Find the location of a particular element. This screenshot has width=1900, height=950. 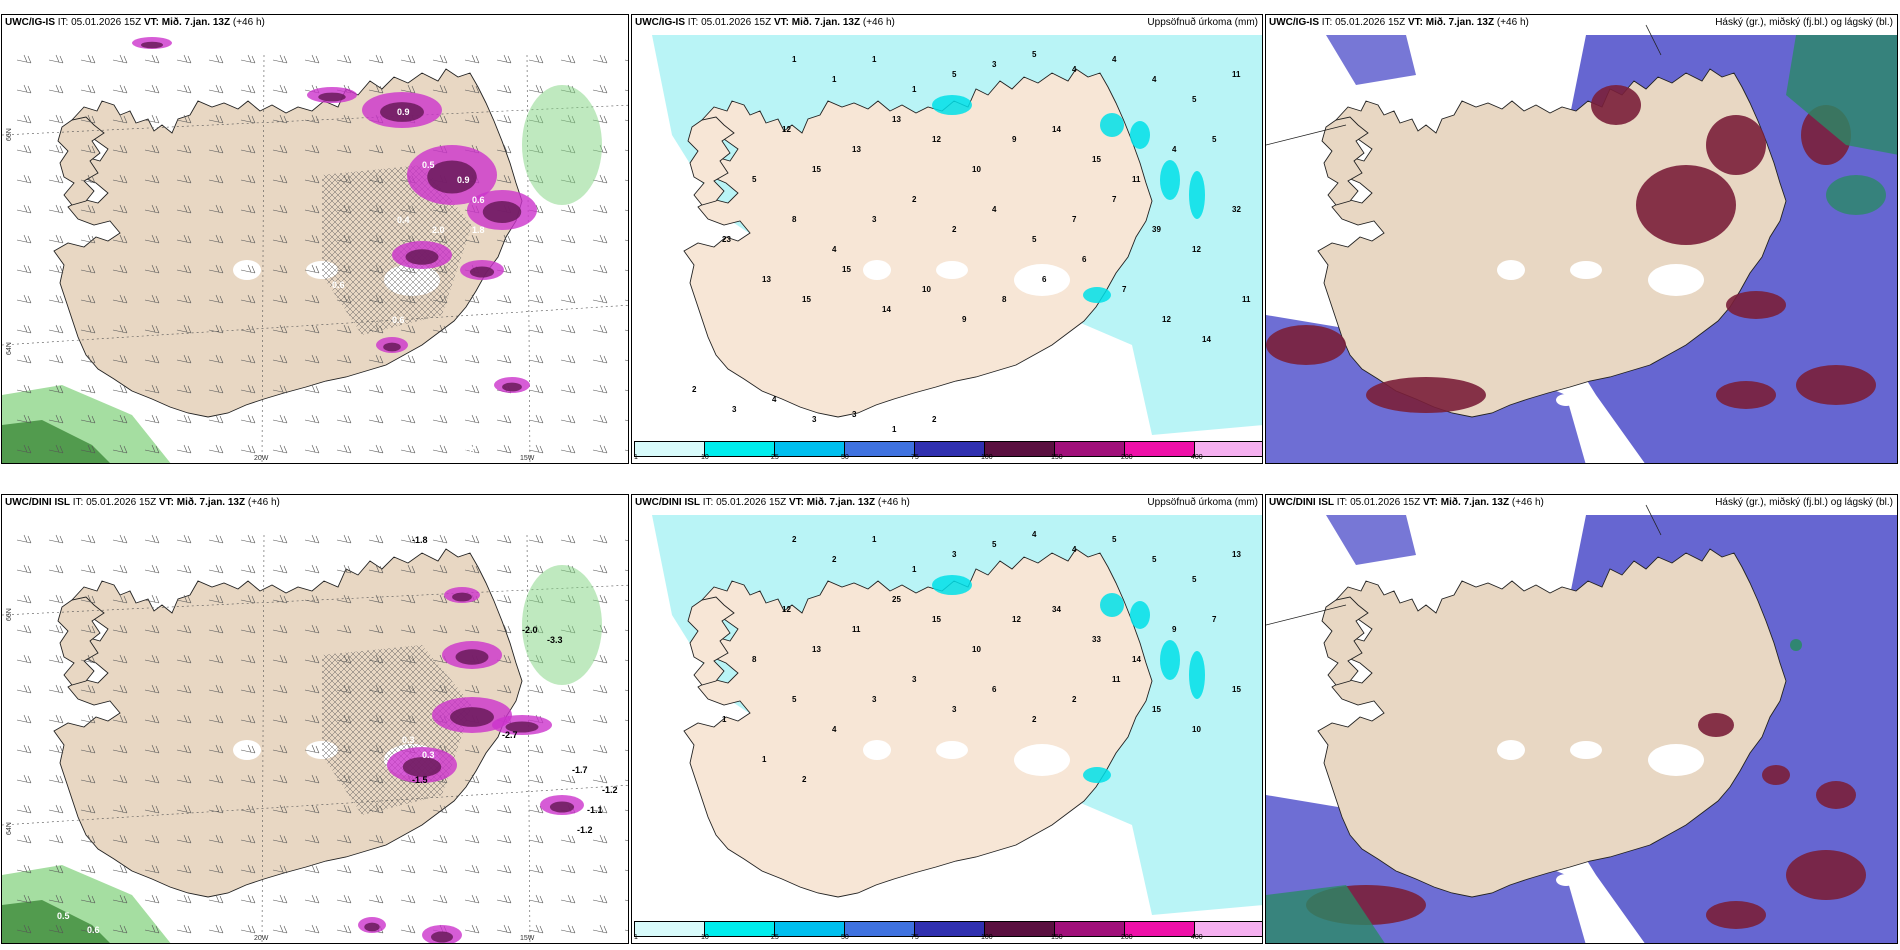

precip-value: 39 is located at coordinates (1156, 229).